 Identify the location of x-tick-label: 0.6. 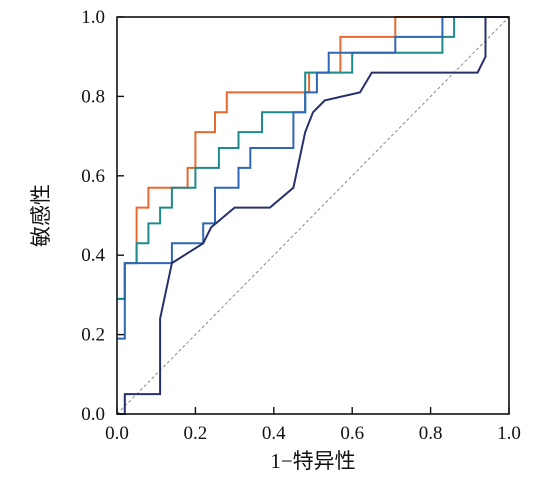
(352, 433).